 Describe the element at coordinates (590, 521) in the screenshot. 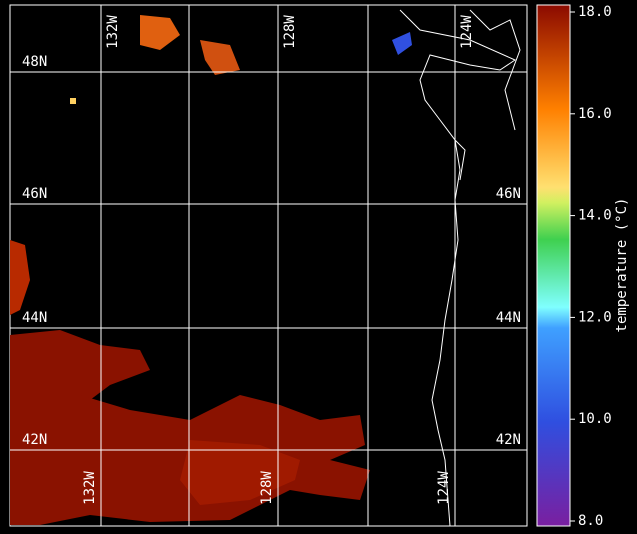

I see `colorbar-tick-label: 8.0` at that location.